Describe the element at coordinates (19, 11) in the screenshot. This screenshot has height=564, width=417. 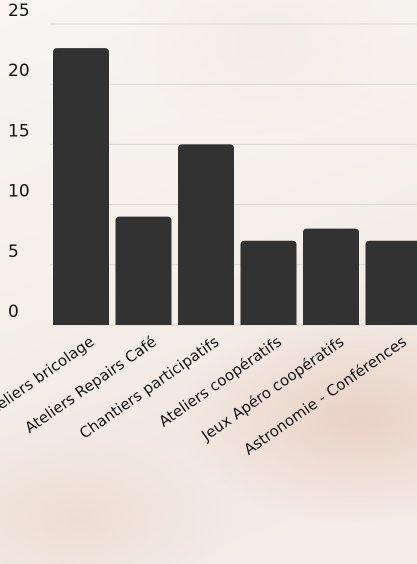
I see `y-tick-label: 25` at that location.